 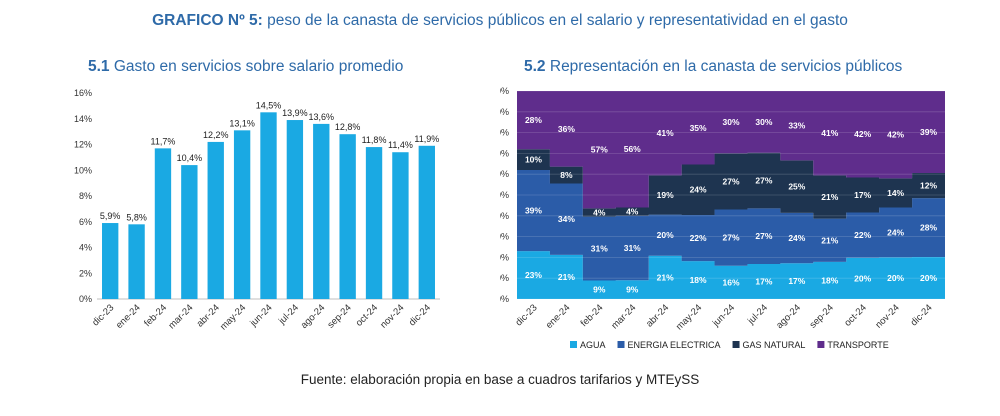 What do you see at coordinates (796, 187) in the screenshot?
I see `area-data-label: 25%` at bounding box center [796, 187].